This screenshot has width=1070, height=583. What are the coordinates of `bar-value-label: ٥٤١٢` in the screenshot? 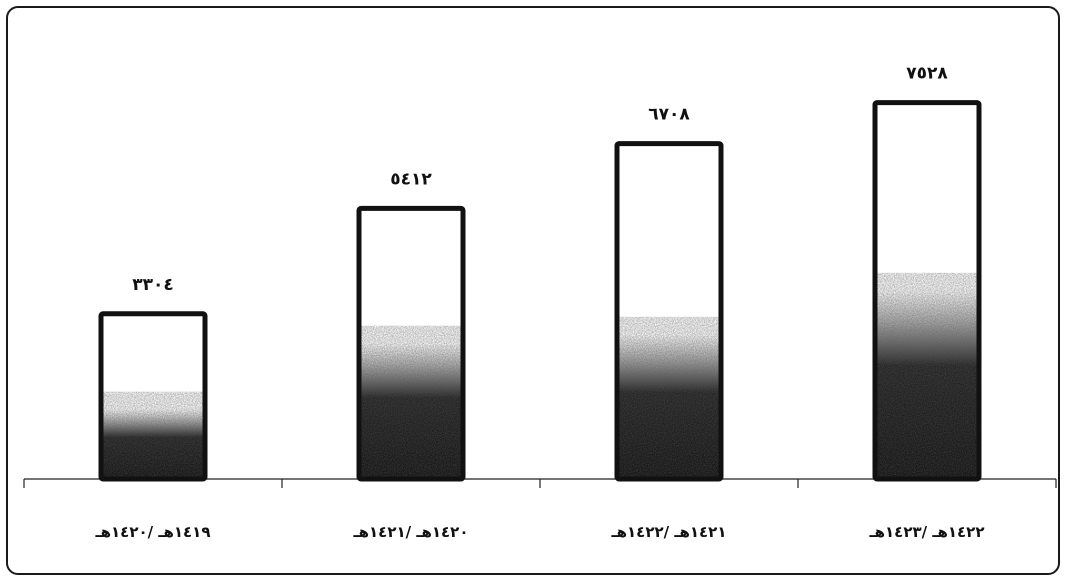 It's located at (411, 179).